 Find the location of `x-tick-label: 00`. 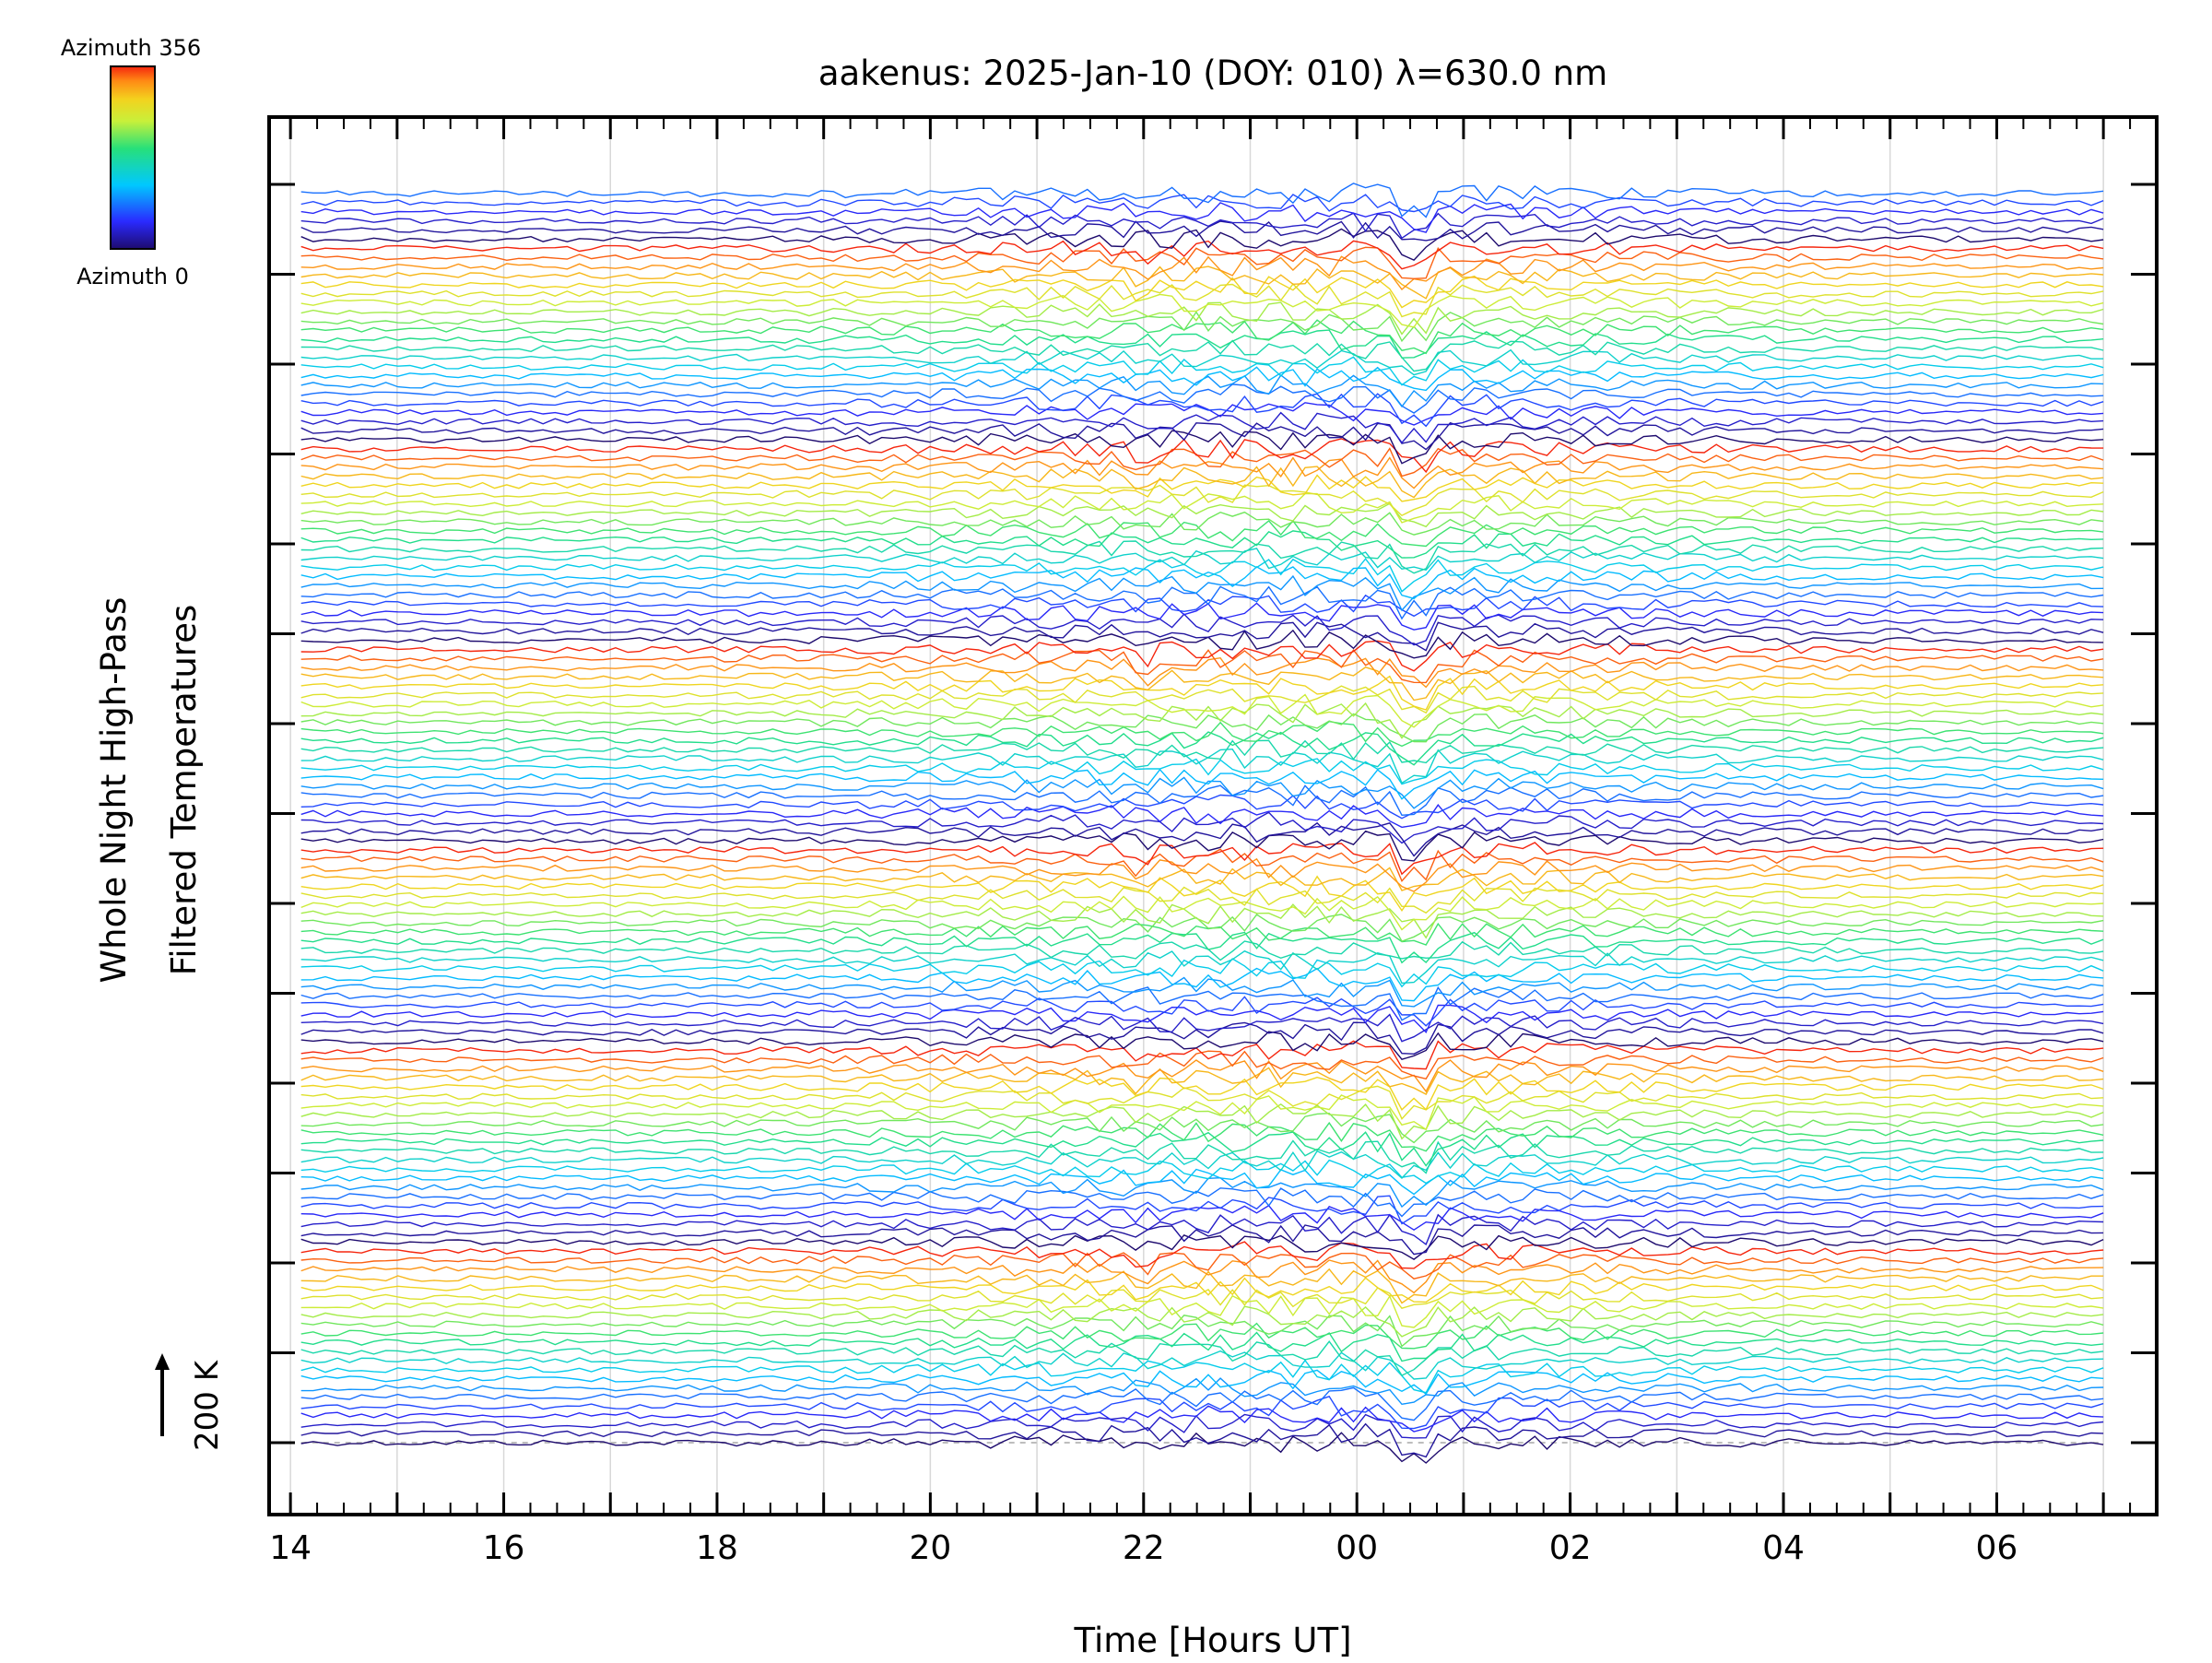

x-tick-label: 00 is located at coordinates (1356, 1548).